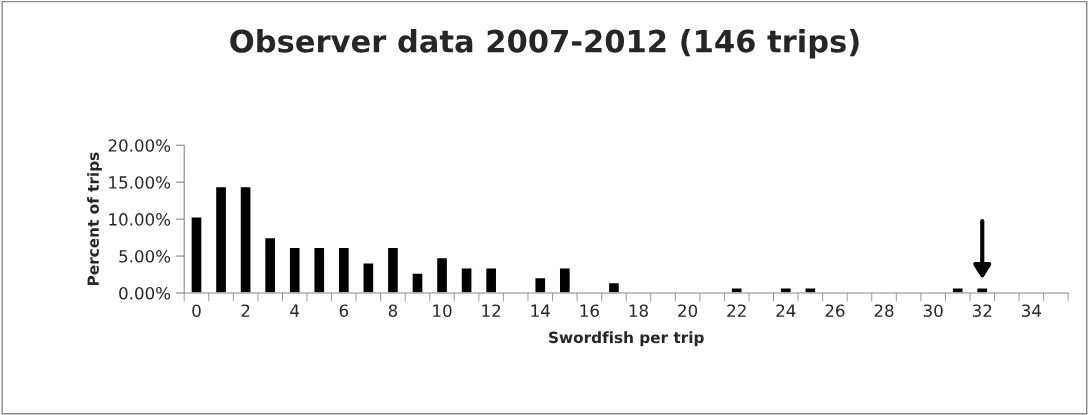 The height and width of the screenshot is (415, 1090). Describe the element at coordinates (626, 339) in the screenshot. I see `x-axis-title: Swordfish per trip` at that location.